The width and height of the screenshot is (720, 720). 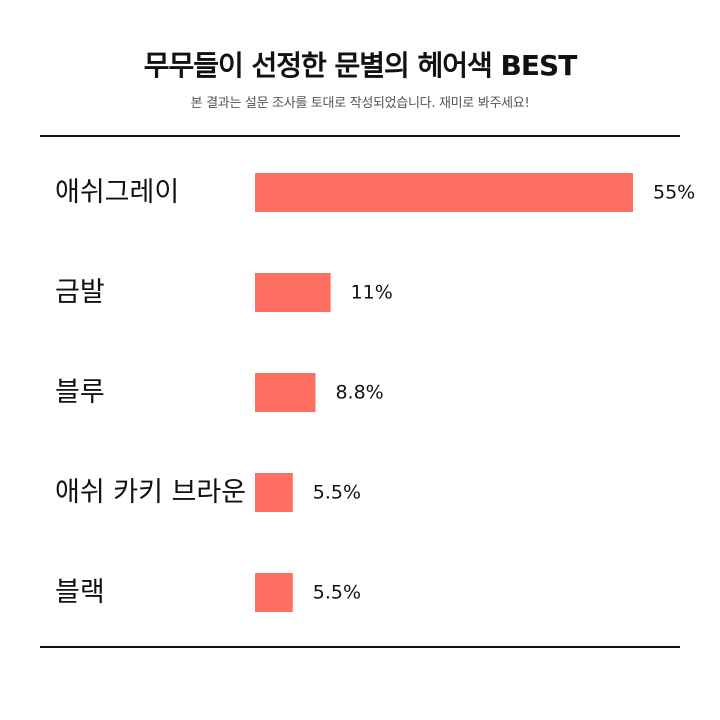 I want to click on bottom-divider, so click(x=360, y=647).